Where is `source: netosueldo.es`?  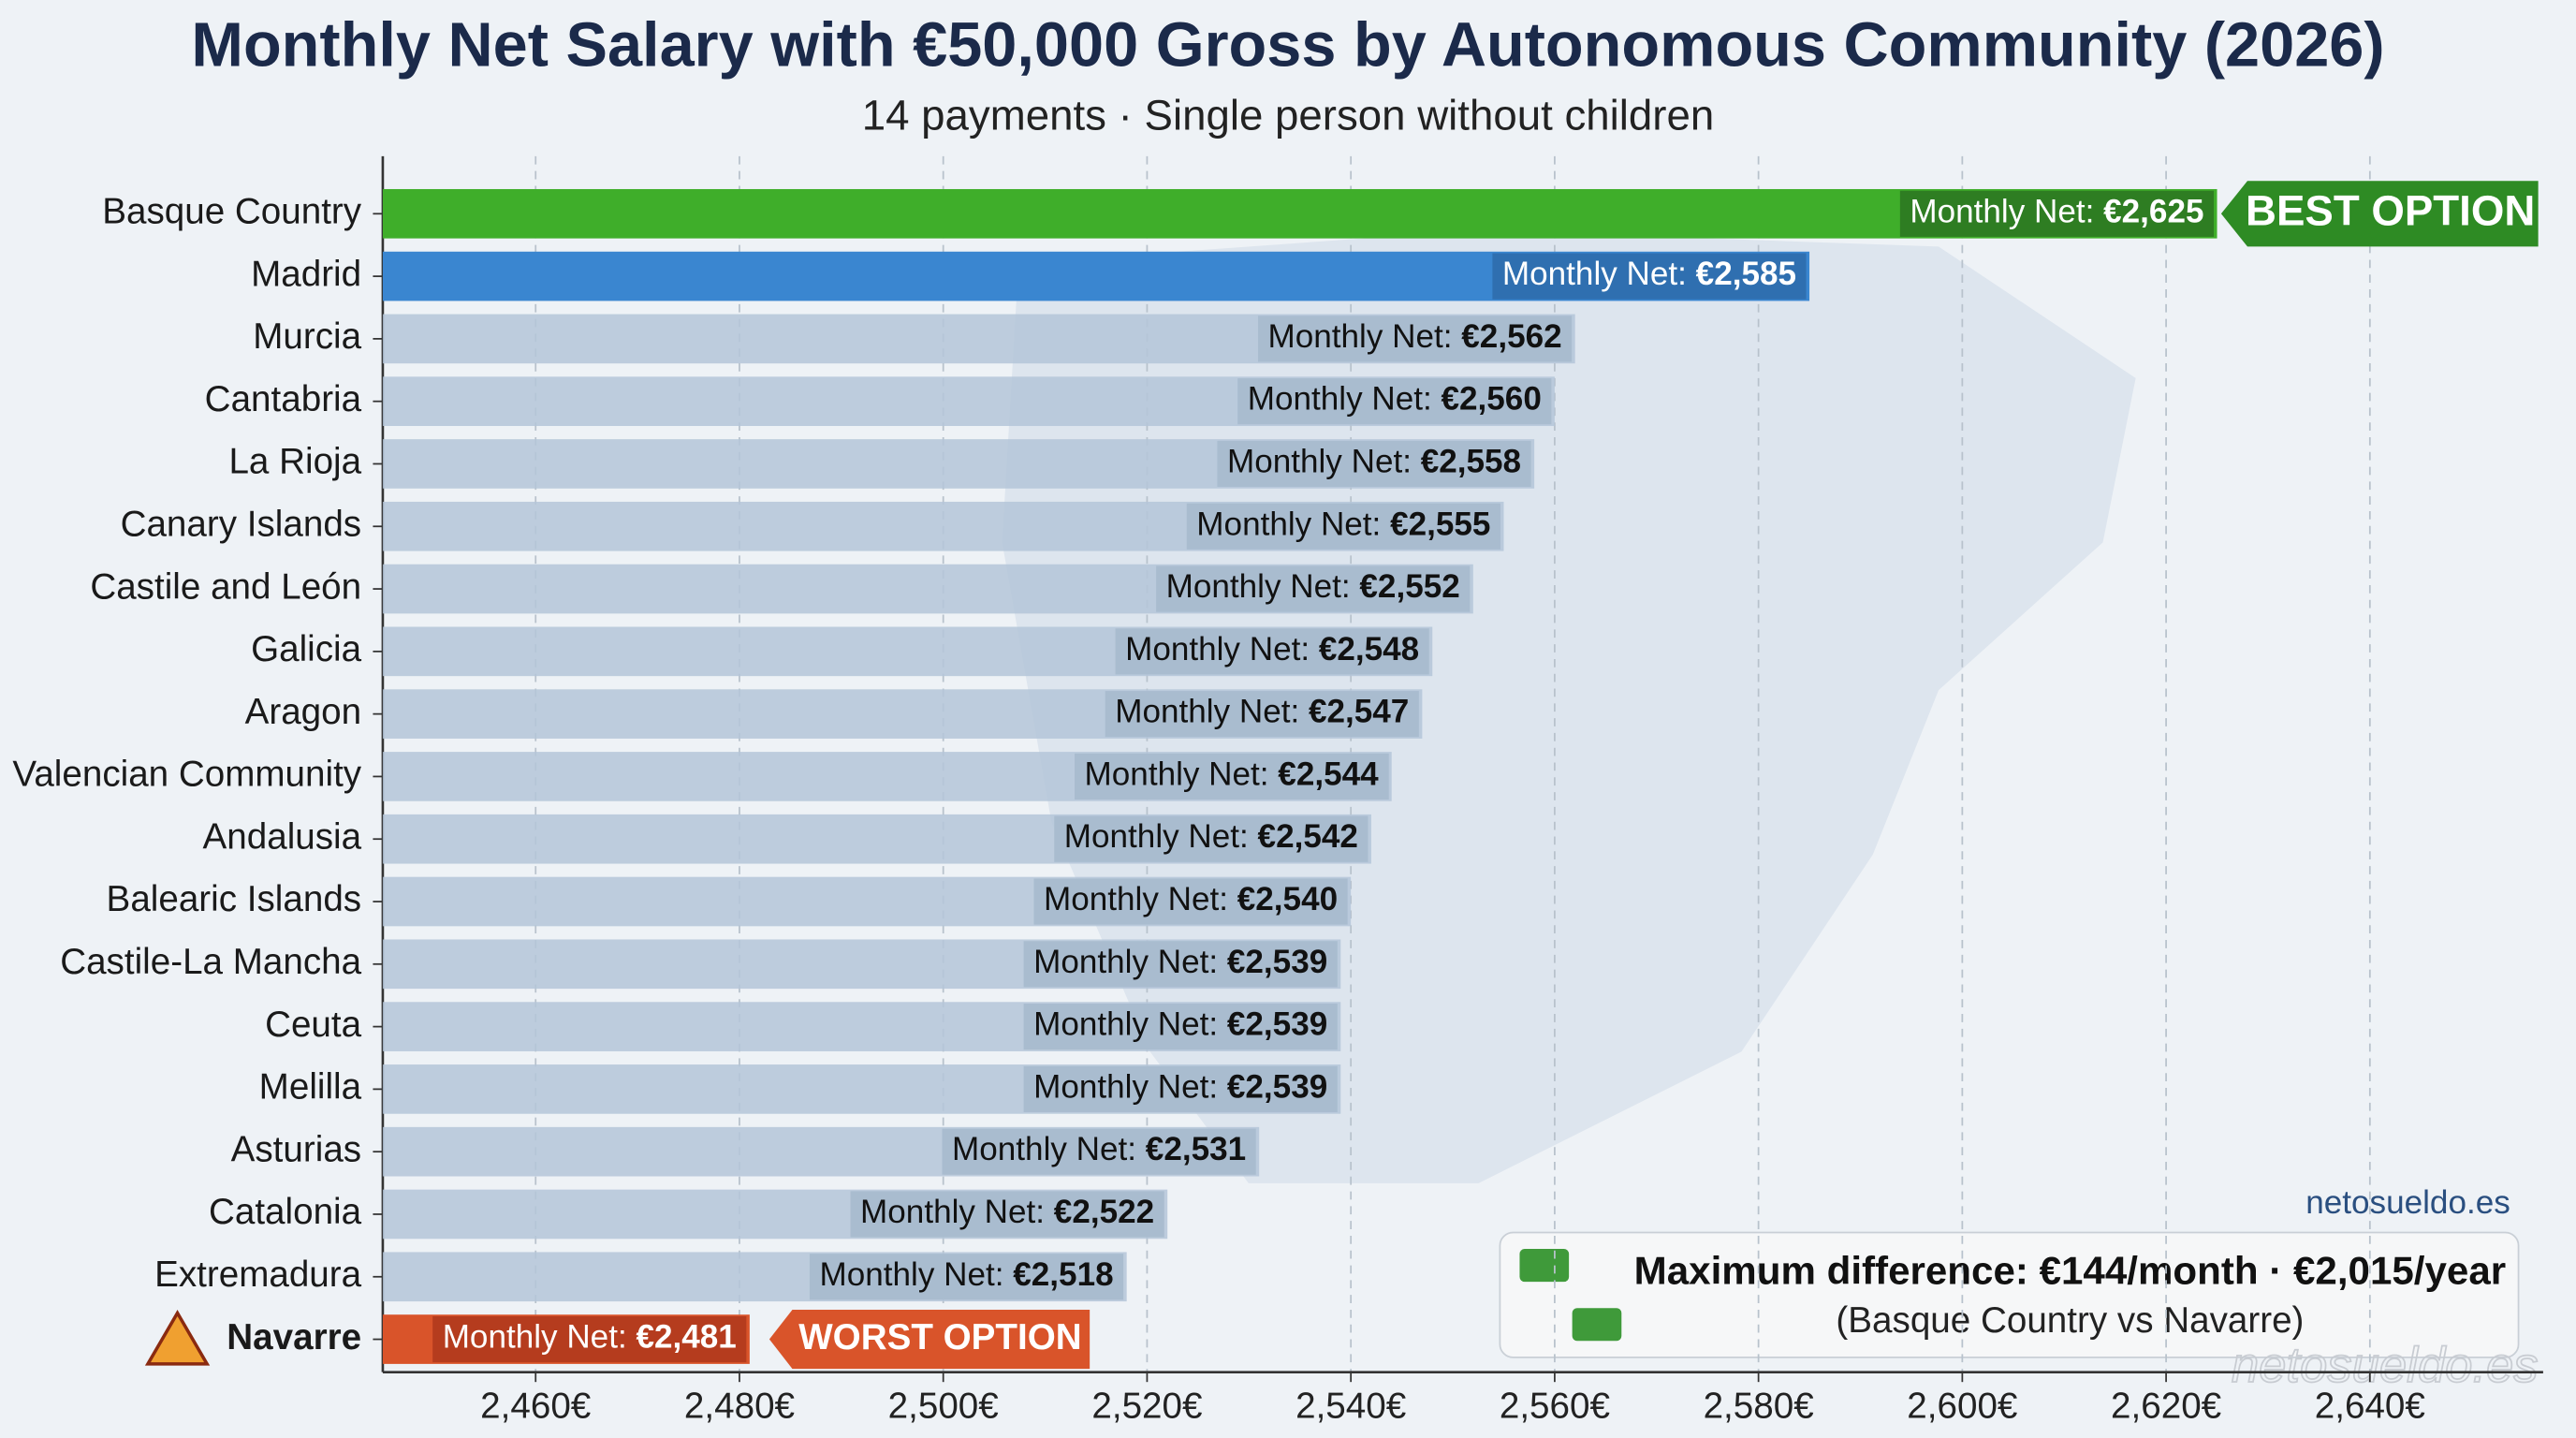
source: netosueldo.es is located at coordinates (2407, 1202).